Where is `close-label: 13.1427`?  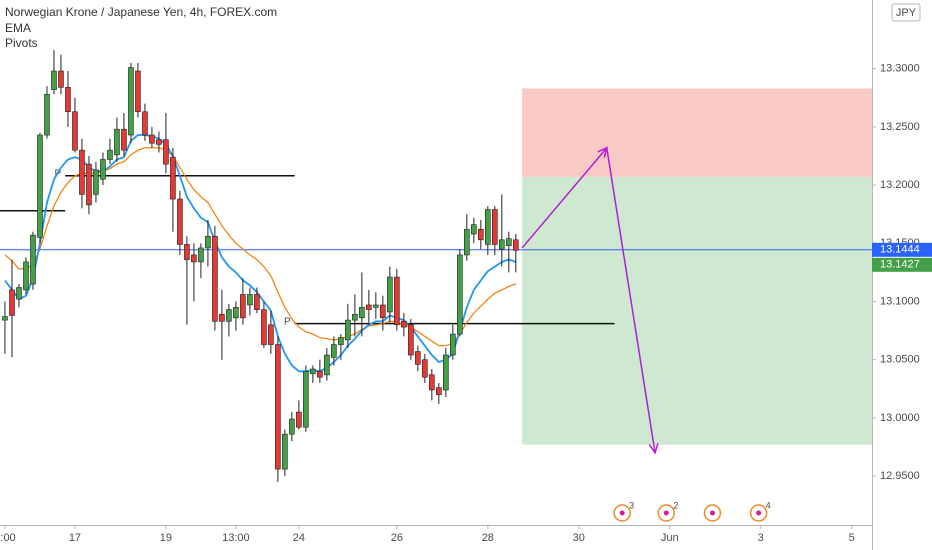 close-label: 13.1427 is located at coordinates (900, 265).